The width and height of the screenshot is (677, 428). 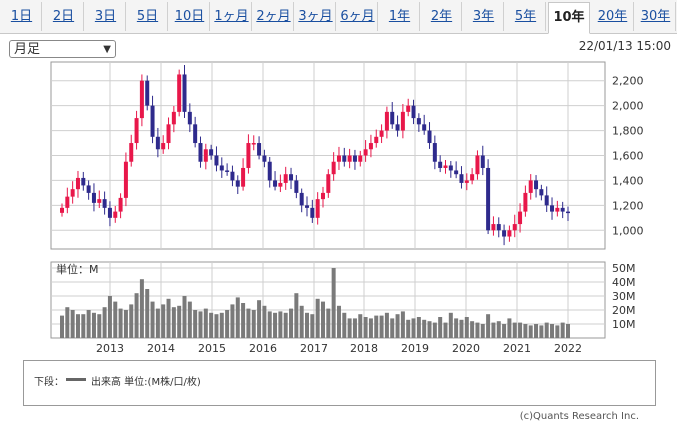 What do you see at coordinates (526, 16) in the screenshot?
I see `tab-12: 5年` at bounding box center [526, 16].